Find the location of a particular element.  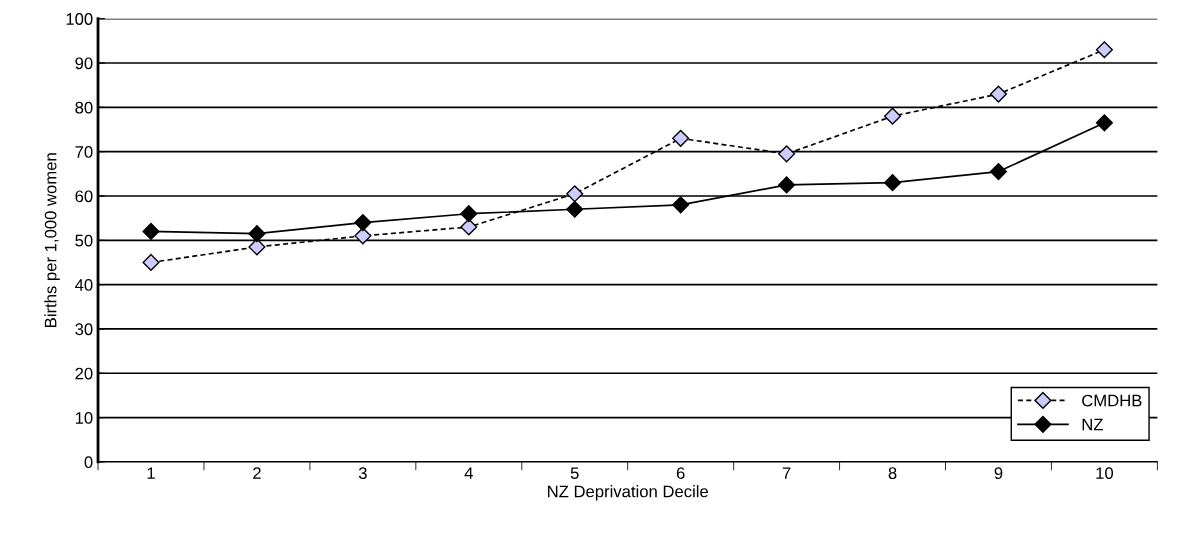

legend-label: NZ is located at coordinates (1092, 424).